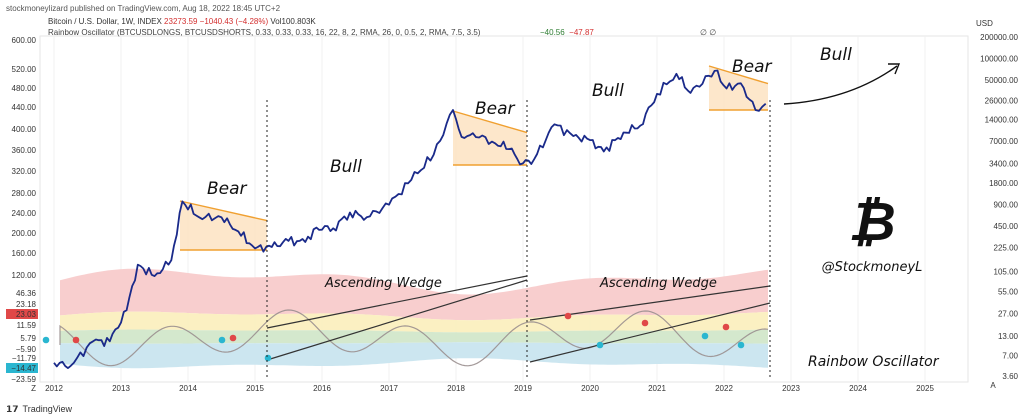 The image size is (1024, 419). I want to click on left-axis-tick: 240.00, so click(24, 213).